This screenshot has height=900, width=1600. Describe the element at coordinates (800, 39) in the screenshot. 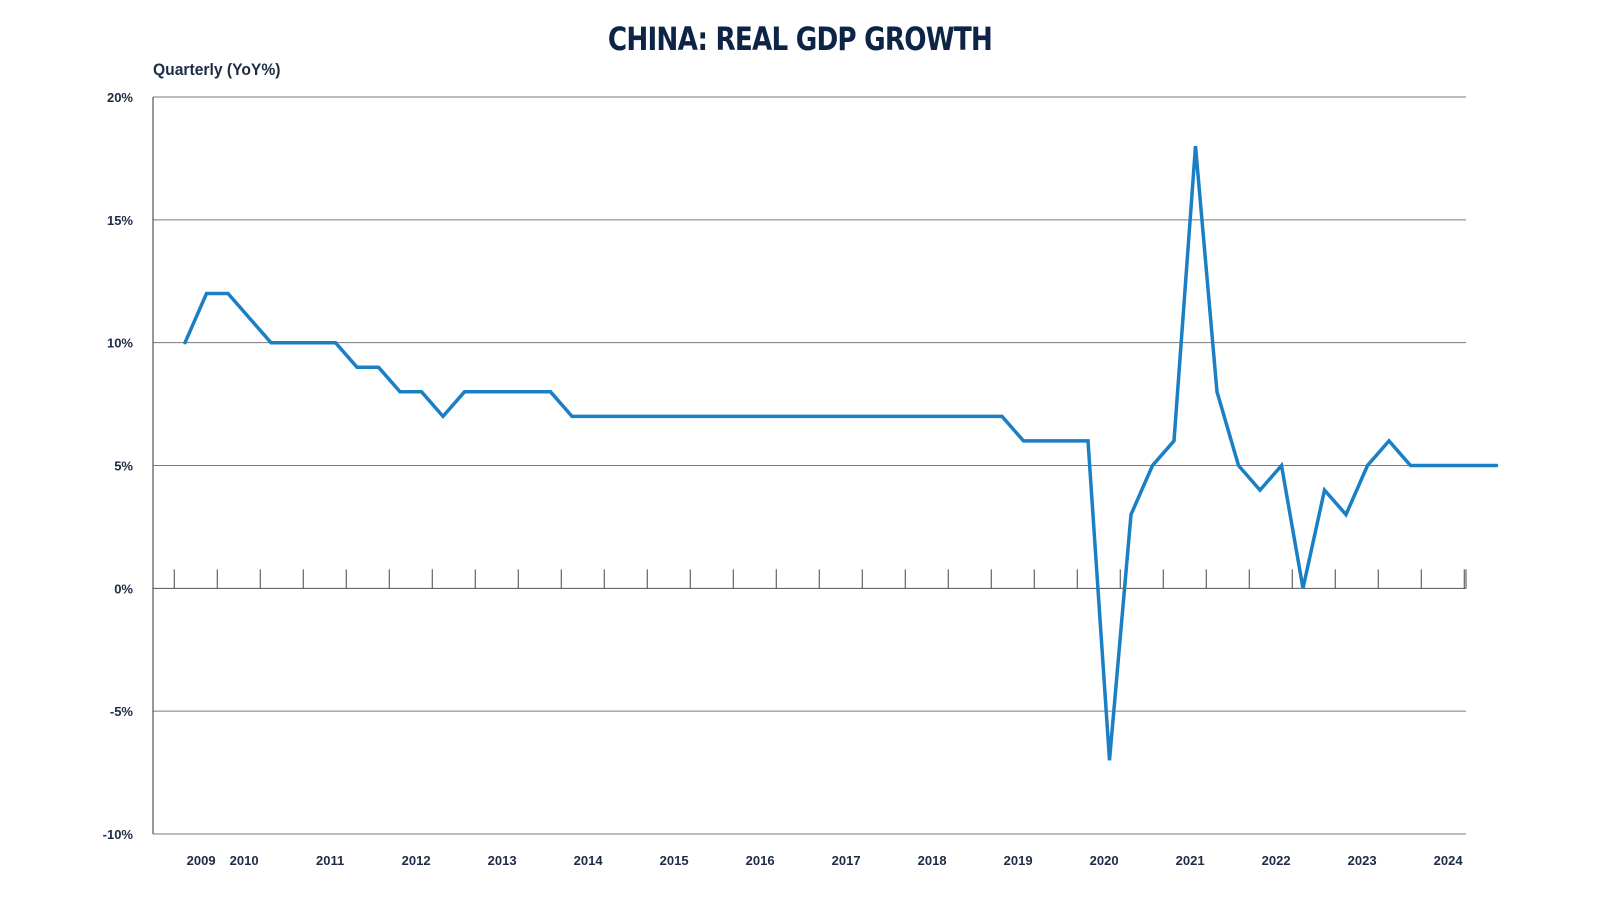

I see `chart-title: CHINA: REAL GDP GROWTH` at that location.